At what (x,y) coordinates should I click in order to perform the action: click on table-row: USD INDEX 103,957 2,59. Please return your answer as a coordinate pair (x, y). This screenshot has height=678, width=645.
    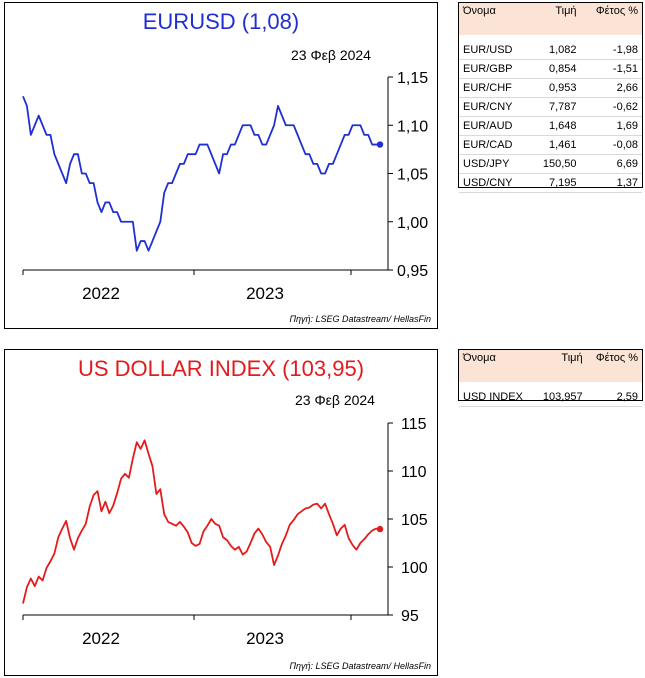
    Looking at the image, I should click on (550, 397).